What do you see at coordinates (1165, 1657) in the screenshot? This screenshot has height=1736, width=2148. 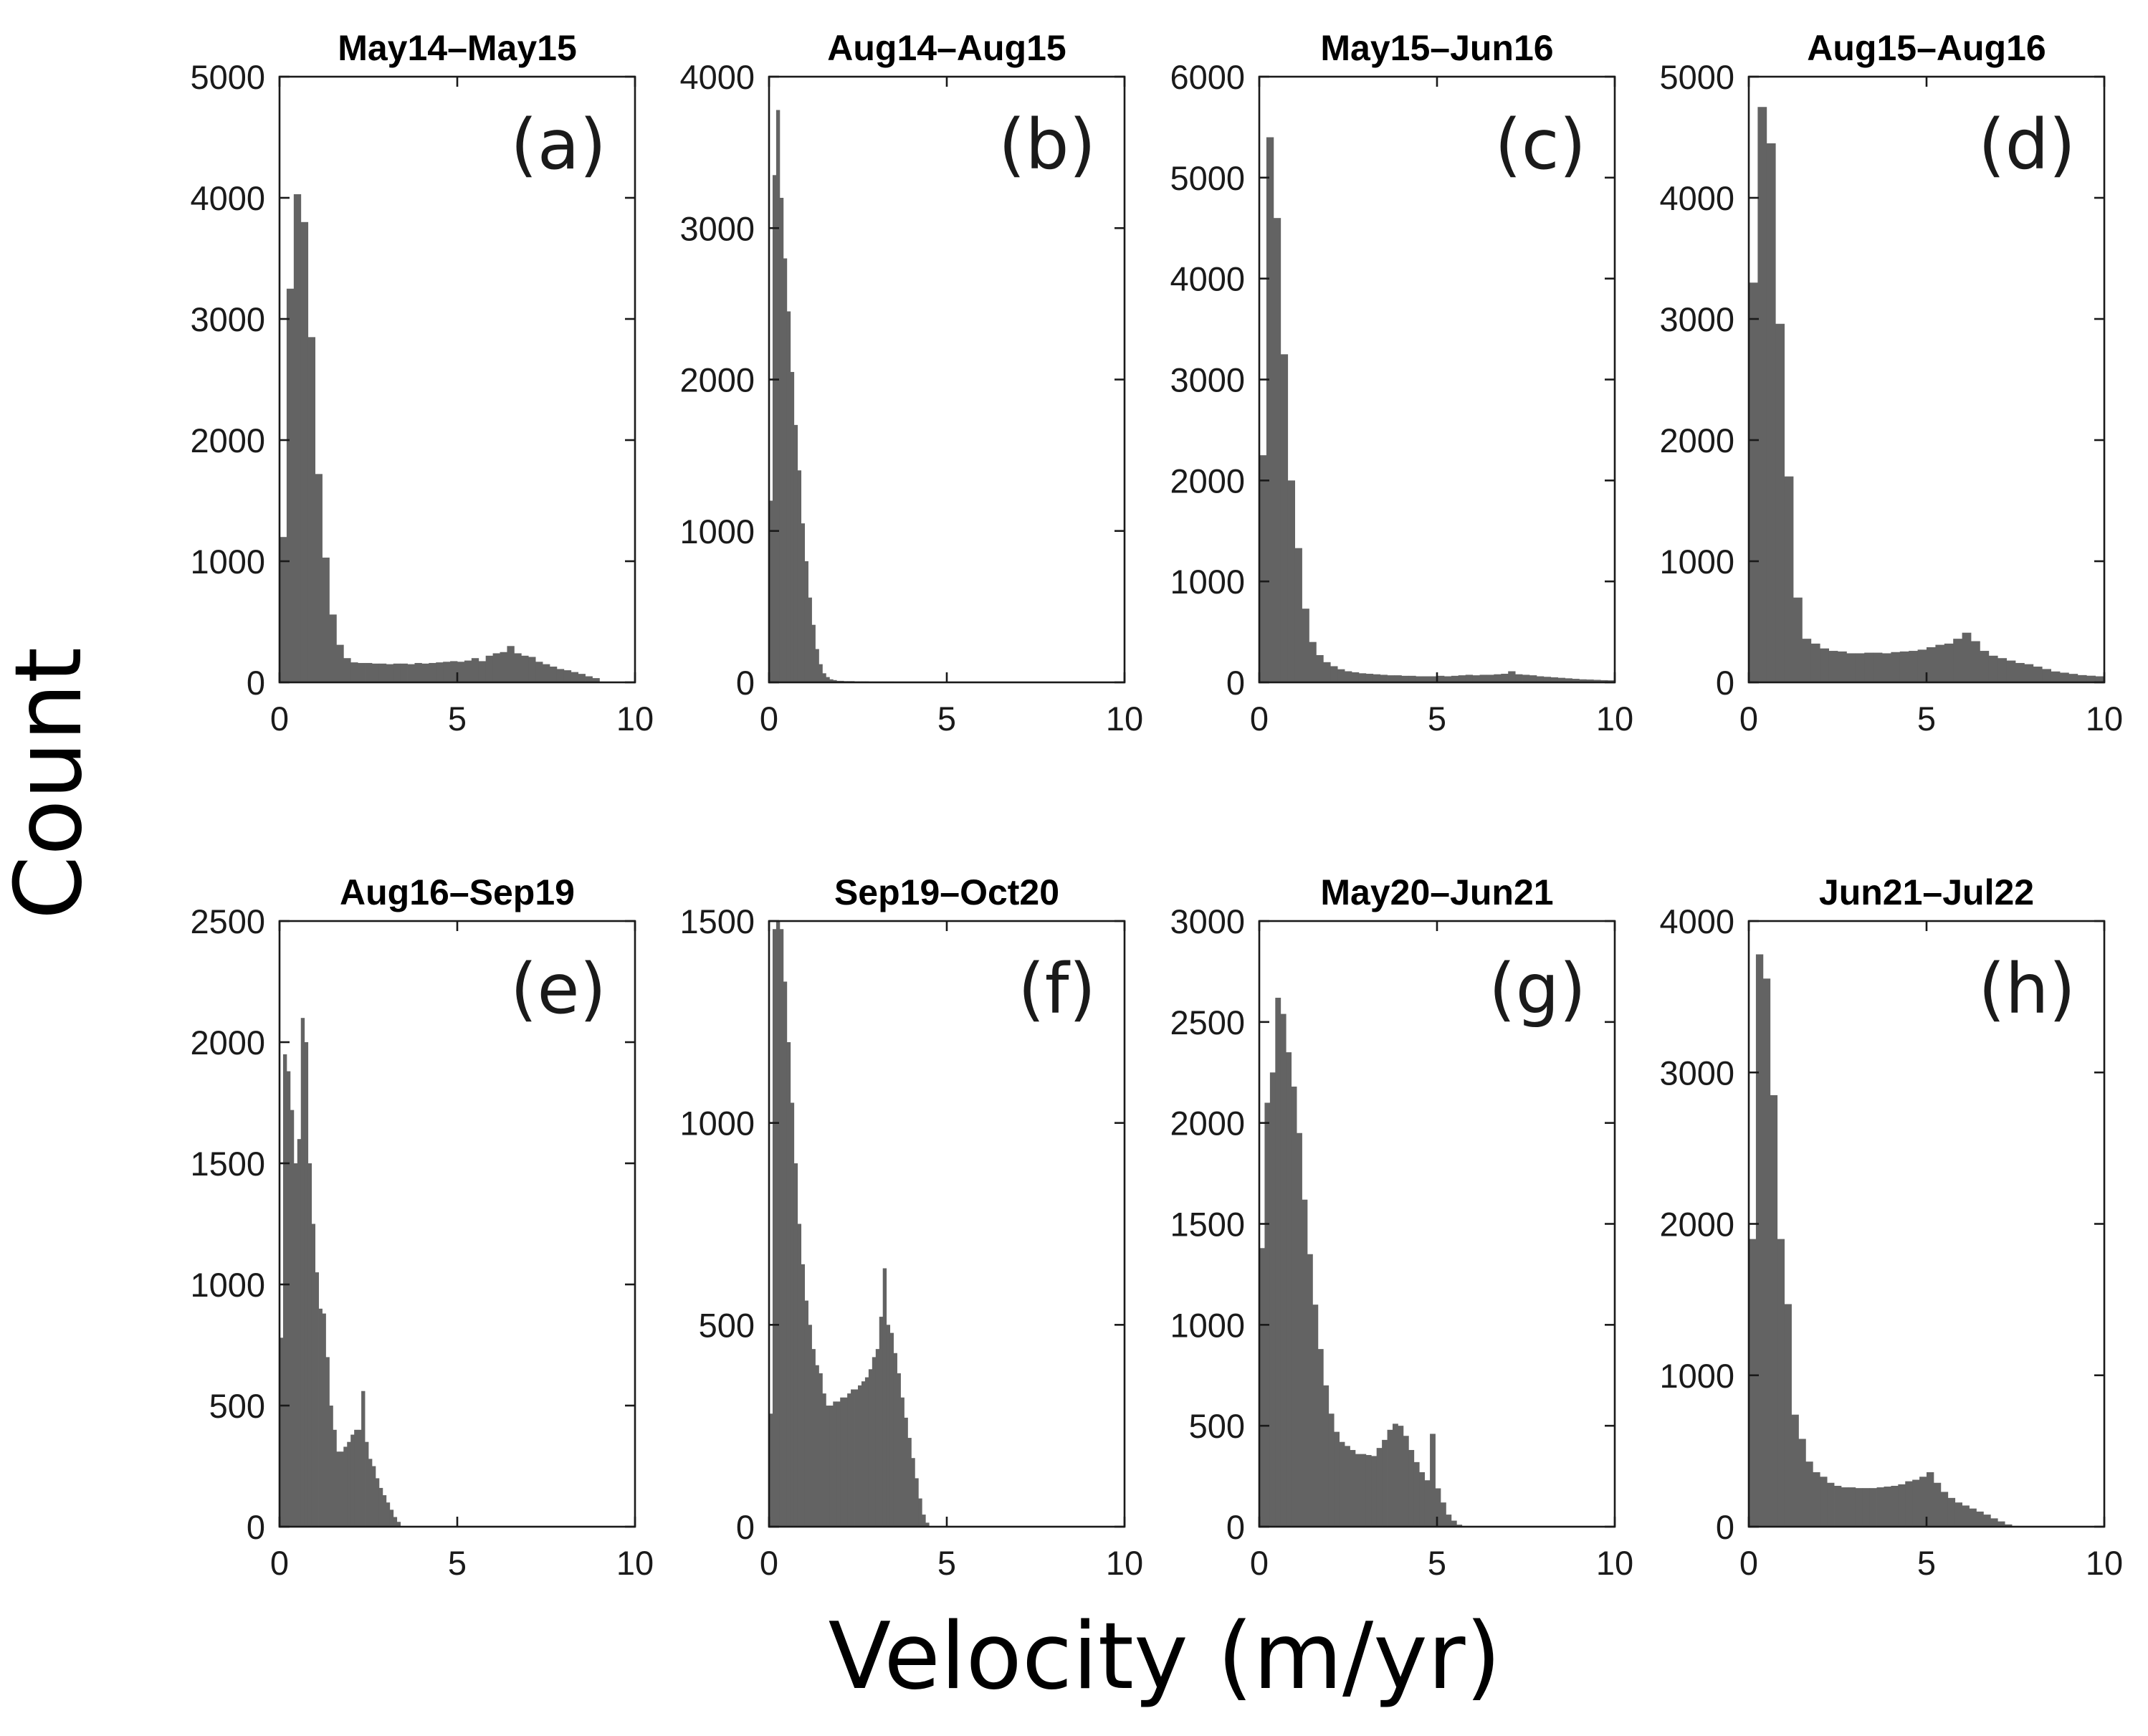 I see `x-axis-label: Velocity (m/yr)` at bounding box center [1165, 1657].